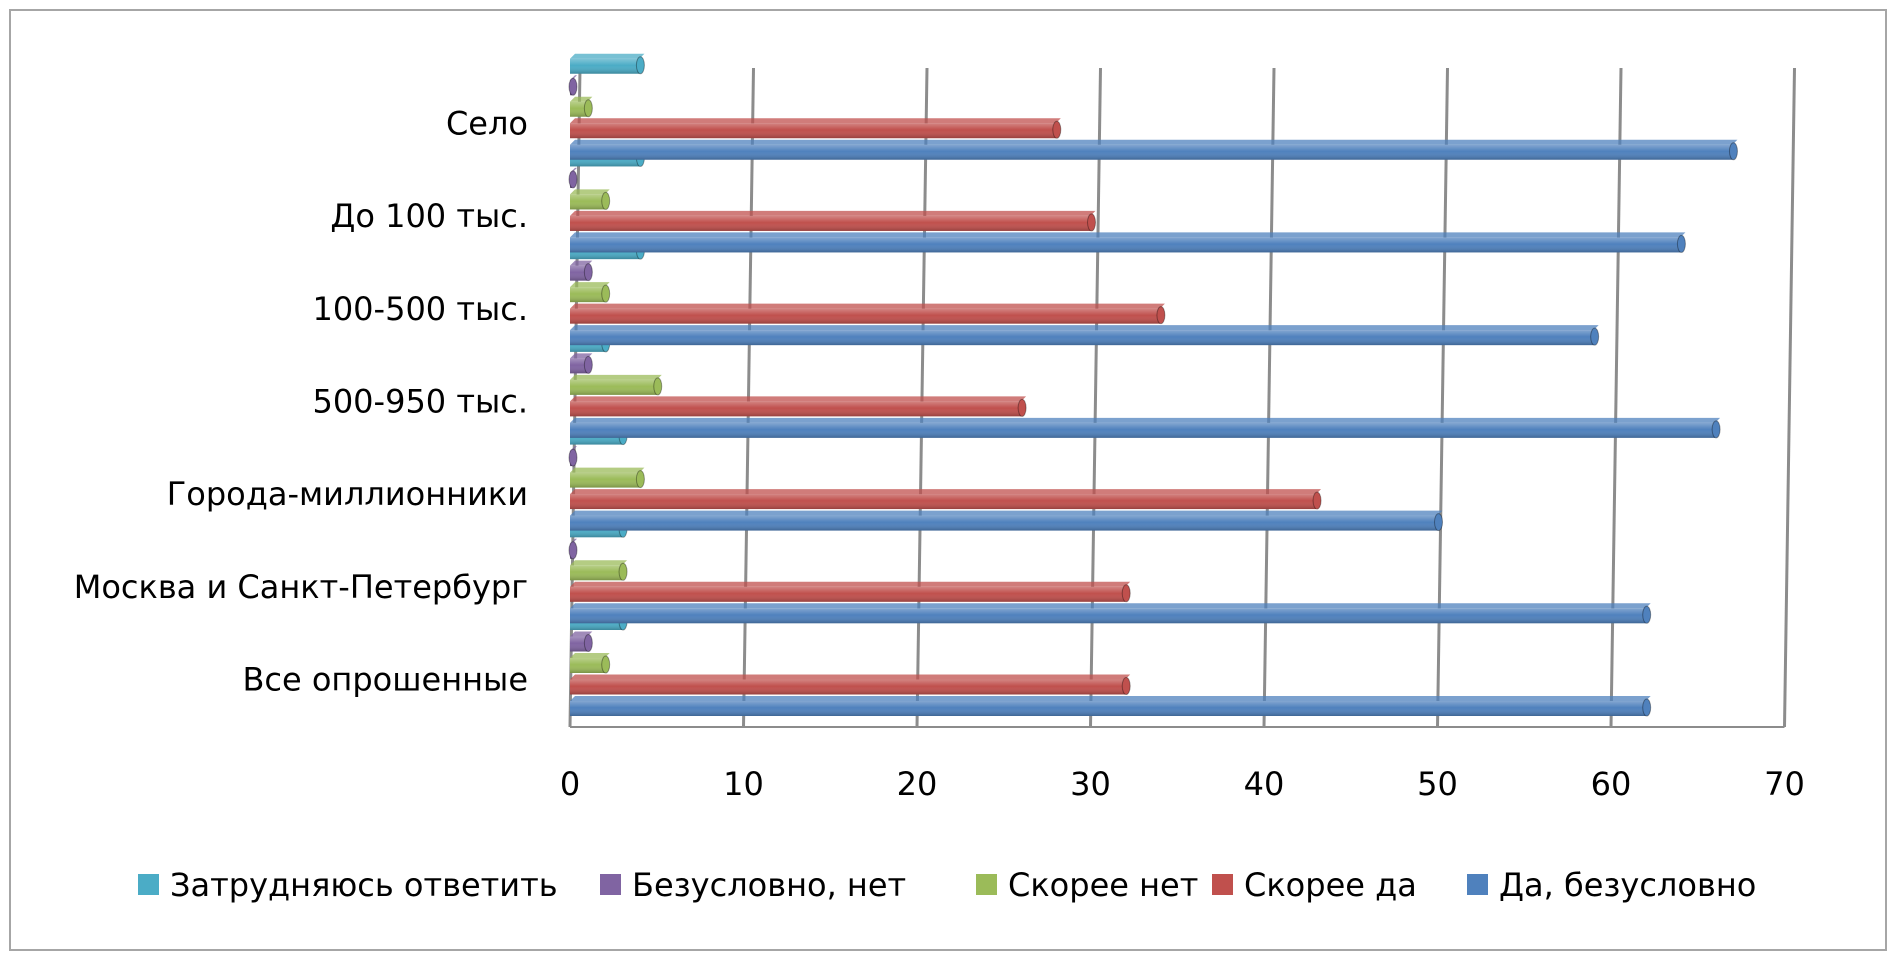 The width and height of the screenshot is (1896, 965). What do you see at coordinates (1784, 784) in the screenshot?
I see `x-tick-label: 70` at bounding box center [1784, 784].